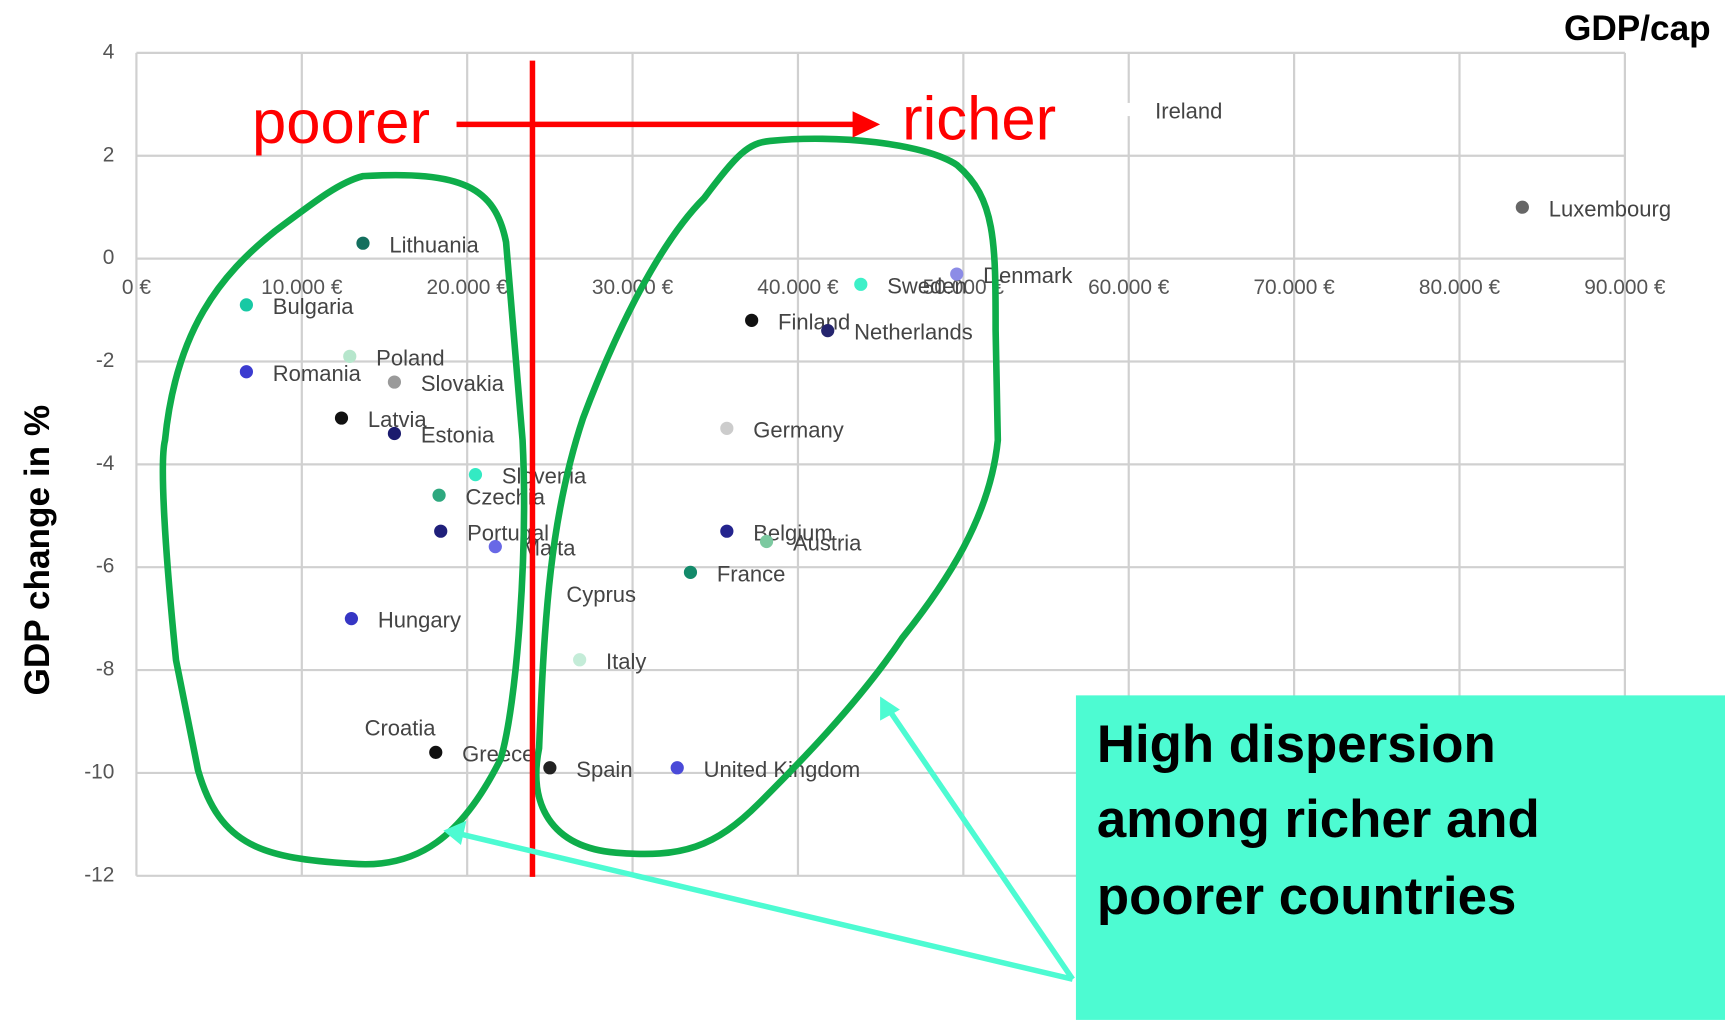 The height and width of the screenshot is (1020, 1725). I want to click on point-label: France, so click(751, 573).